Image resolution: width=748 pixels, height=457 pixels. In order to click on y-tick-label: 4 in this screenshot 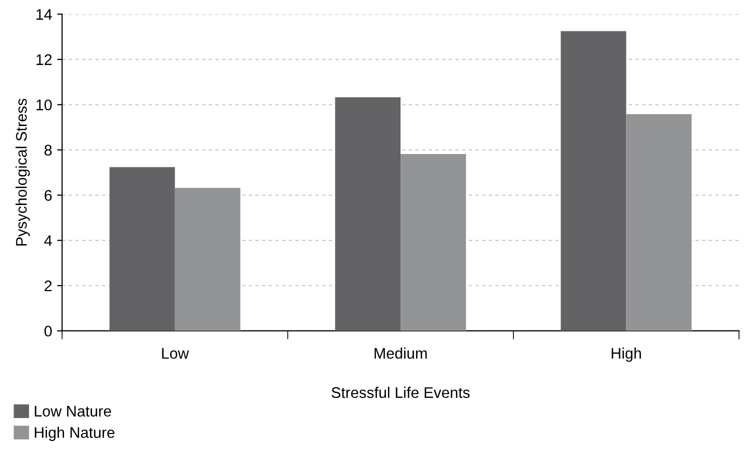, I will do `click(48, 240)`.